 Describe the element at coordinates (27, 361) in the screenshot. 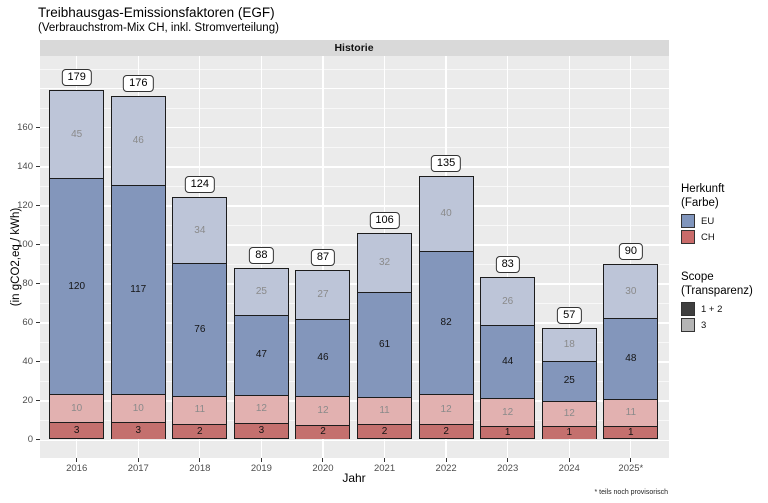

I see `y-tick-label: 40` at that location.